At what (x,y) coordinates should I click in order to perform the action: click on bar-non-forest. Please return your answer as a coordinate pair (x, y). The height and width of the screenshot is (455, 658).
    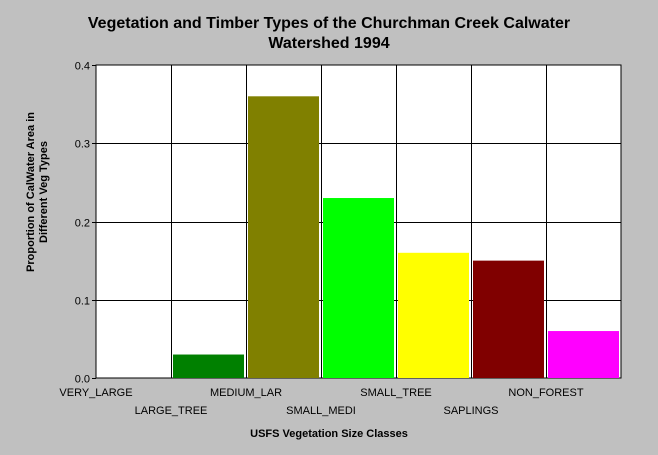
    Looking at the image, I should click on (583, 354).